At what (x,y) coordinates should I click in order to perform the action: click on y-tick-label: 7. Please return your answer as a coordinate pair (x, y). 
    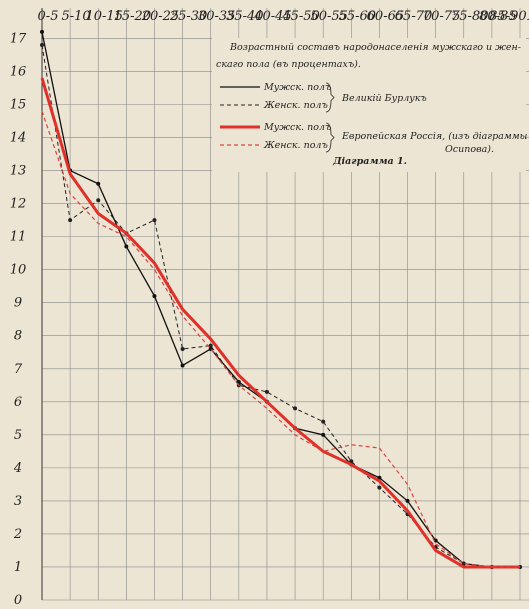
    Looking at the image, I should click on (18, 369).